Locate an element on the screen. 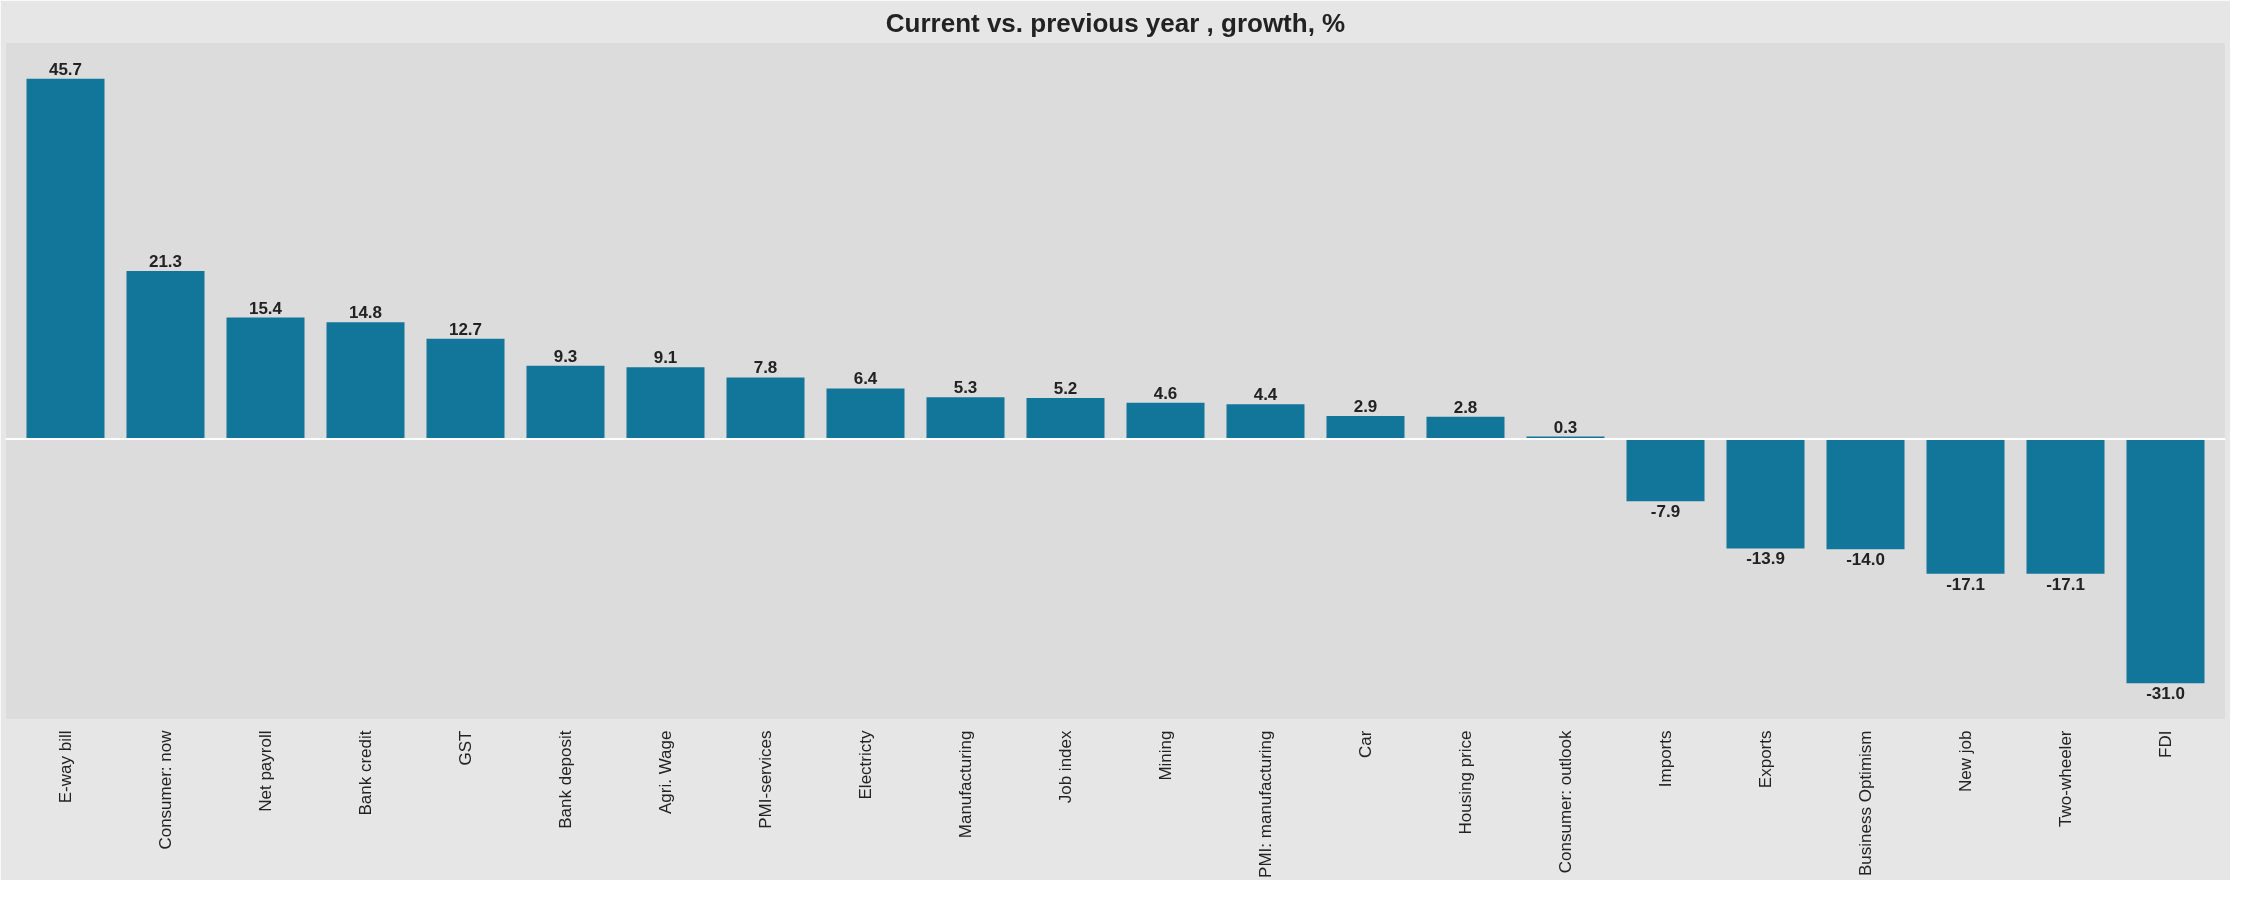 Image resolution: width=2252 pixels, height=898 pixels. data-label: 0.3 is located at coordinates (1565, 427).